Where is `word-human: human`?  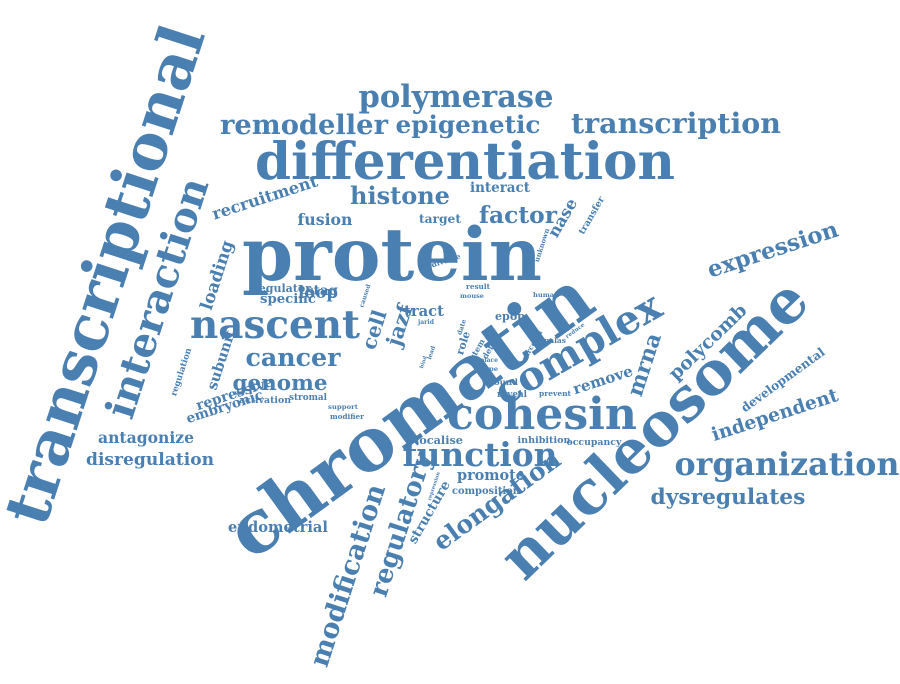
word-human: human is located at coordinates (546, 294).